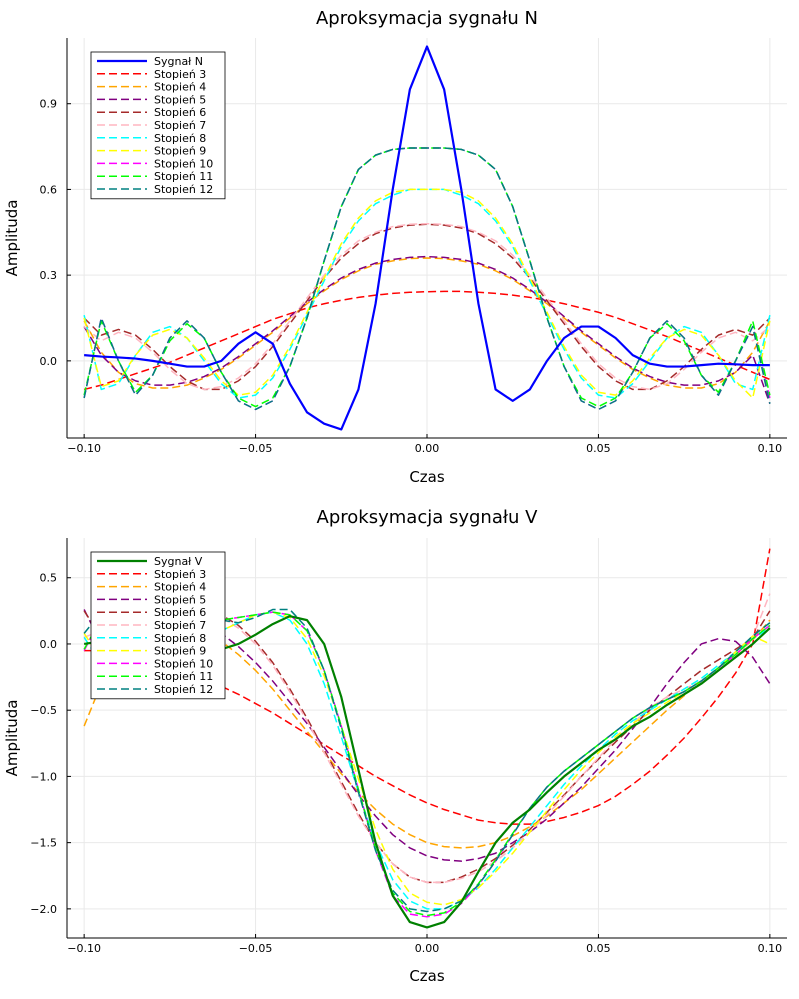 The height and width of the screenshot is (999, 799). Describe the element at coordinates (49, 189) in the screenshot. I see `y-tick-label: 0.6` at that location.